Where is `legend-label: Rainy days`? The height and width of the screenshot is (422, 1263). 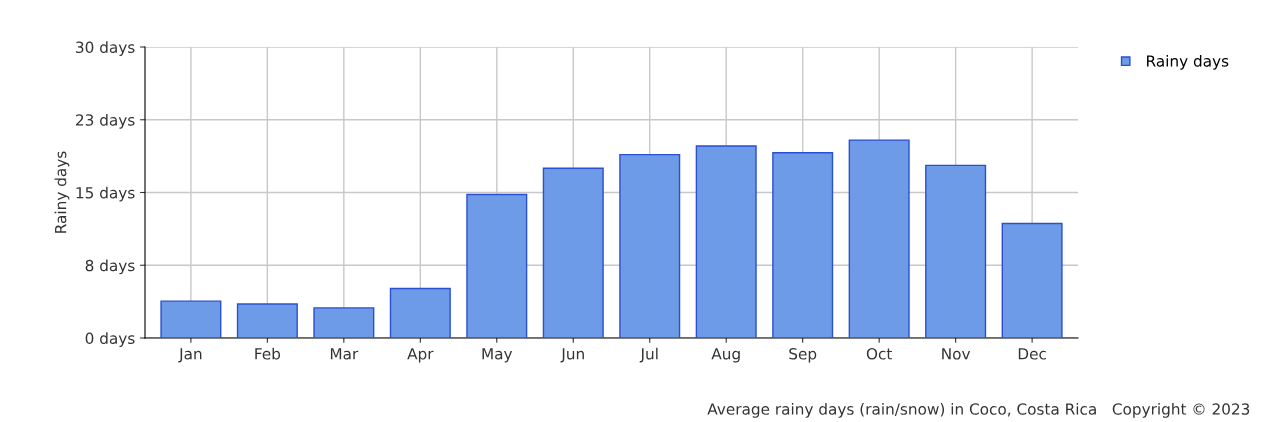 legend-label: Rainy days is located at coordinates (1188, 62).